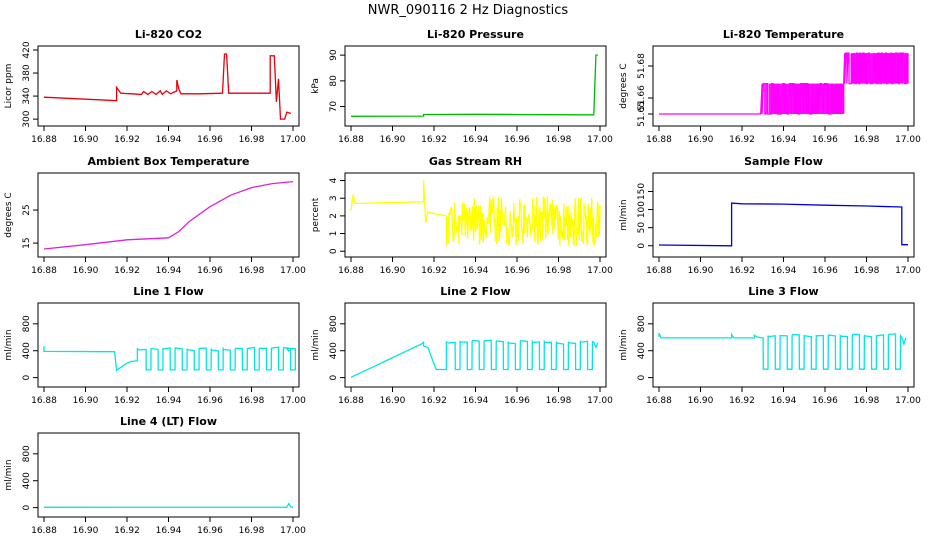  Describe the element at coordinates (334, 234) in the screenshot. I see `y-tick-label: 1` at that location.